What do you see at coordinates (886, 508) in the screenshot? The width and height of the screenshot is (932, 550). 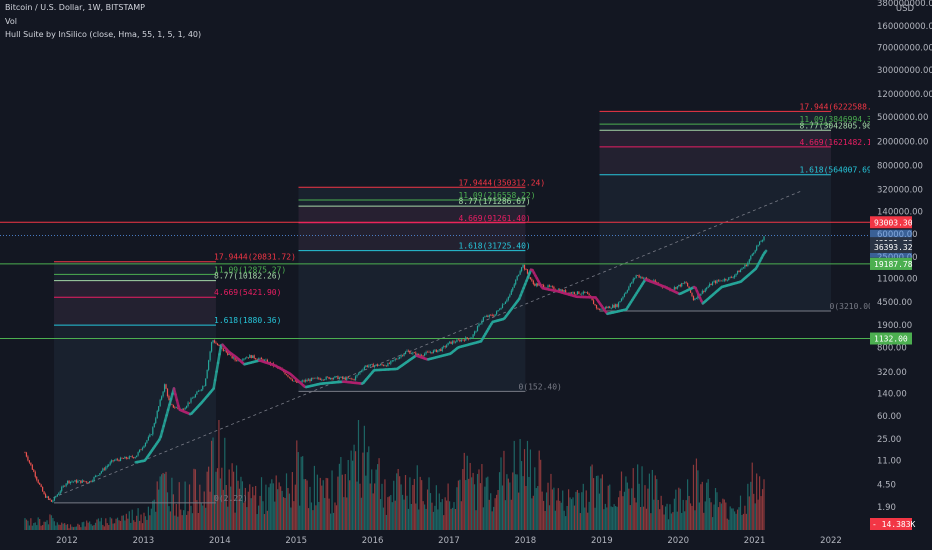 I see `price-tick-label: 1.90` at bounding box center [886, 508].